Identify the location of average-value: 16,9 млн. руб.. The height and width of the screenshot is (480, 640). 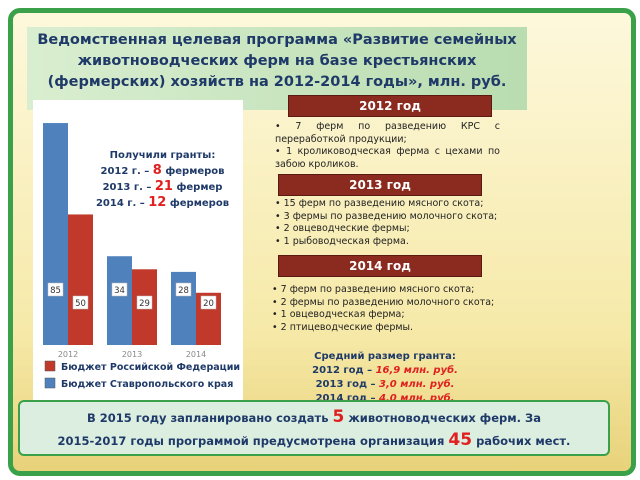
(416, 370).